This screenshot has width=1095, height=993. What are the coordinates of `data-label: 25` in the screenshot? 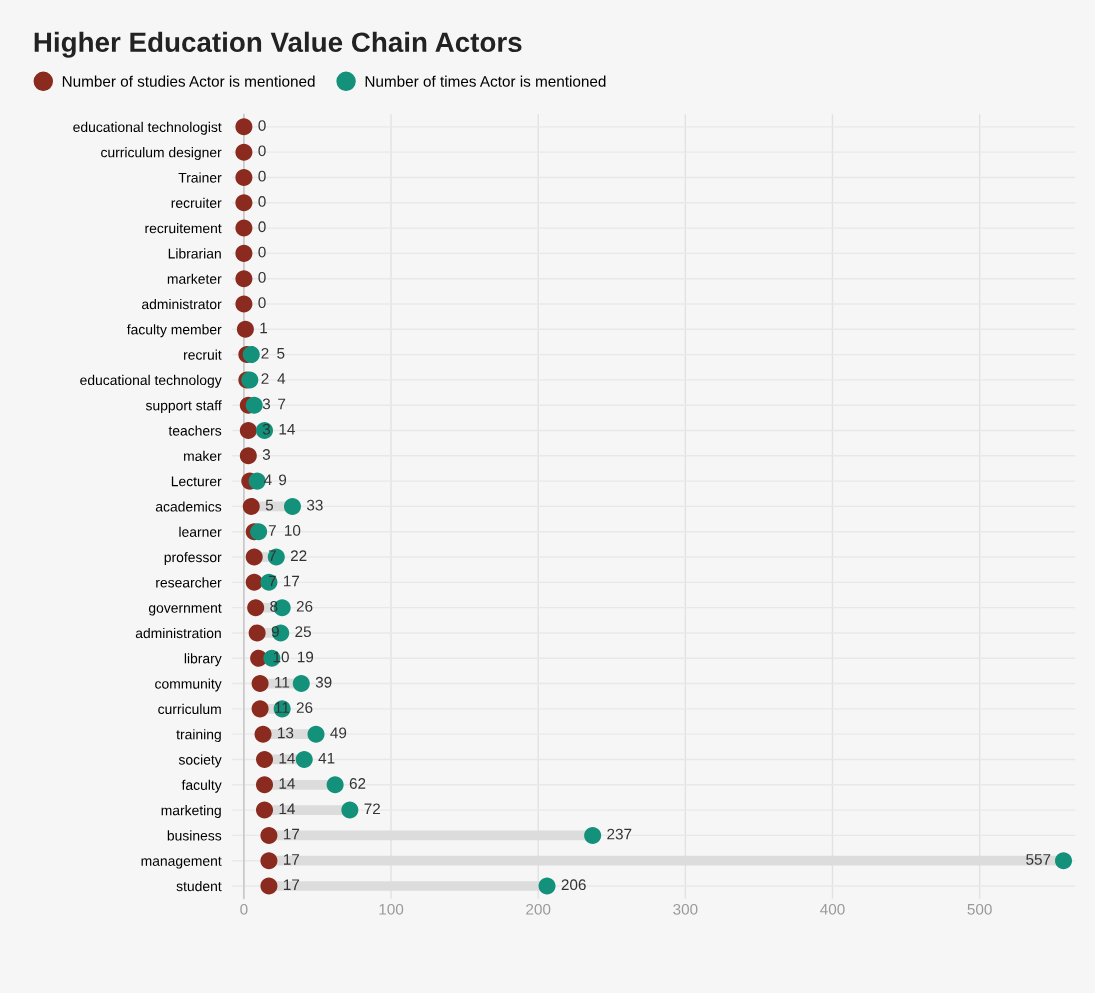 It's located at (303, 632).